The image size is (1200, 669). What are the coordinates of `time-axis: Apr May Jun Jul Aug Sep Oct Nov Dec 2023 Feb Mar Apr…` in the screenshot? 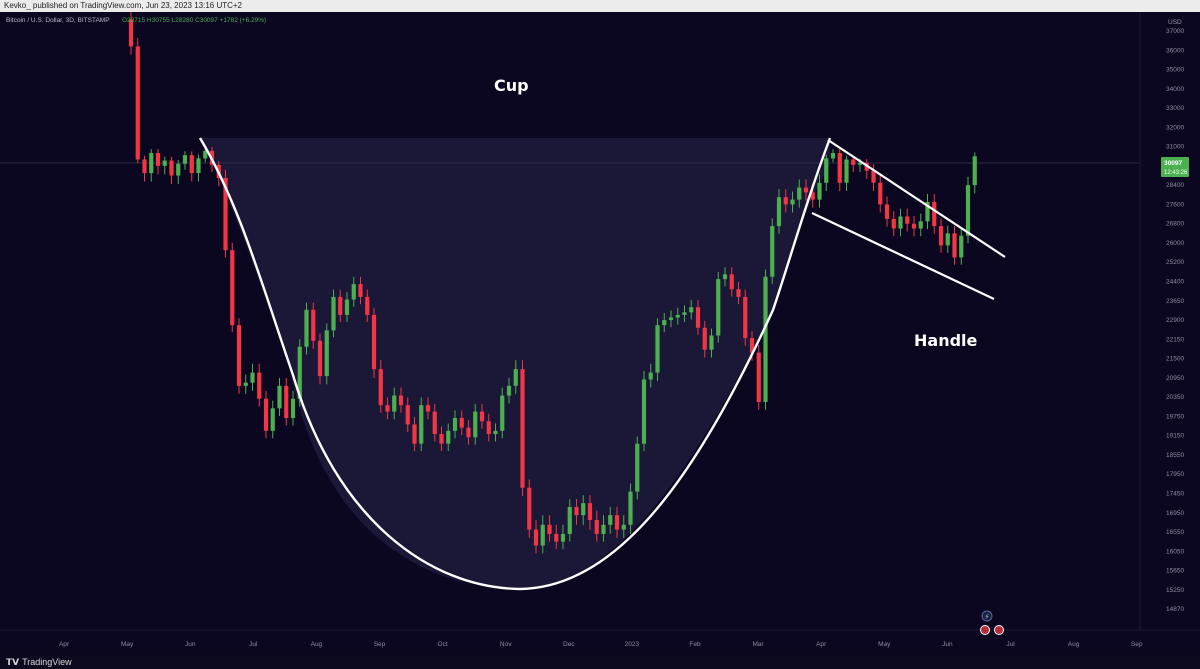 It's located at (601, 644).